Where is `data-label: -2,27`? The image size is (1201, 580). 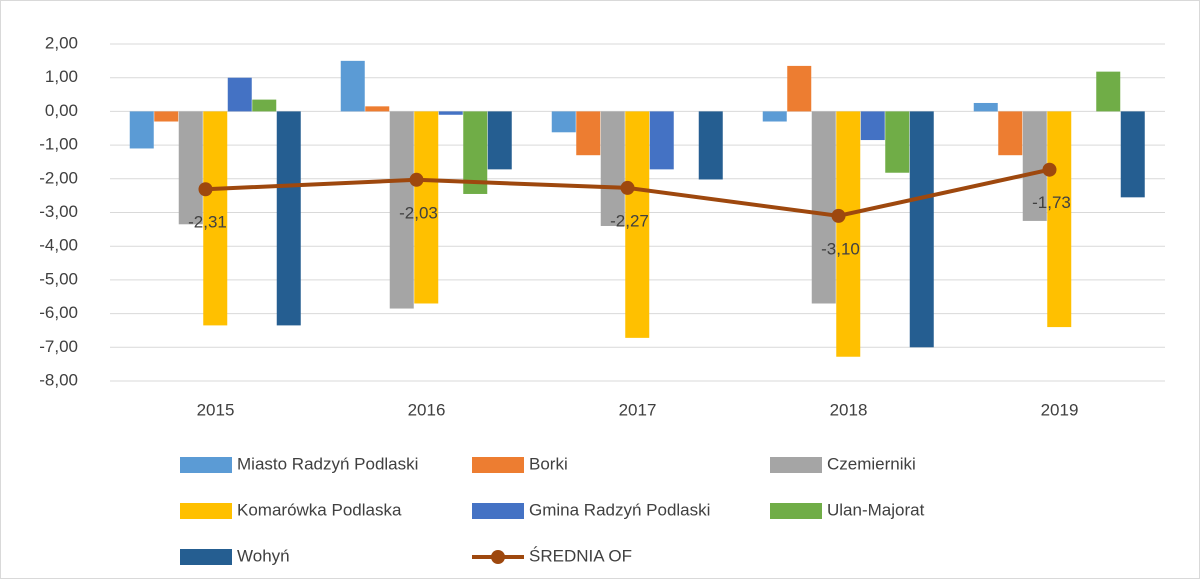
data-label: -2,27 is located at coordinates (629, 220).